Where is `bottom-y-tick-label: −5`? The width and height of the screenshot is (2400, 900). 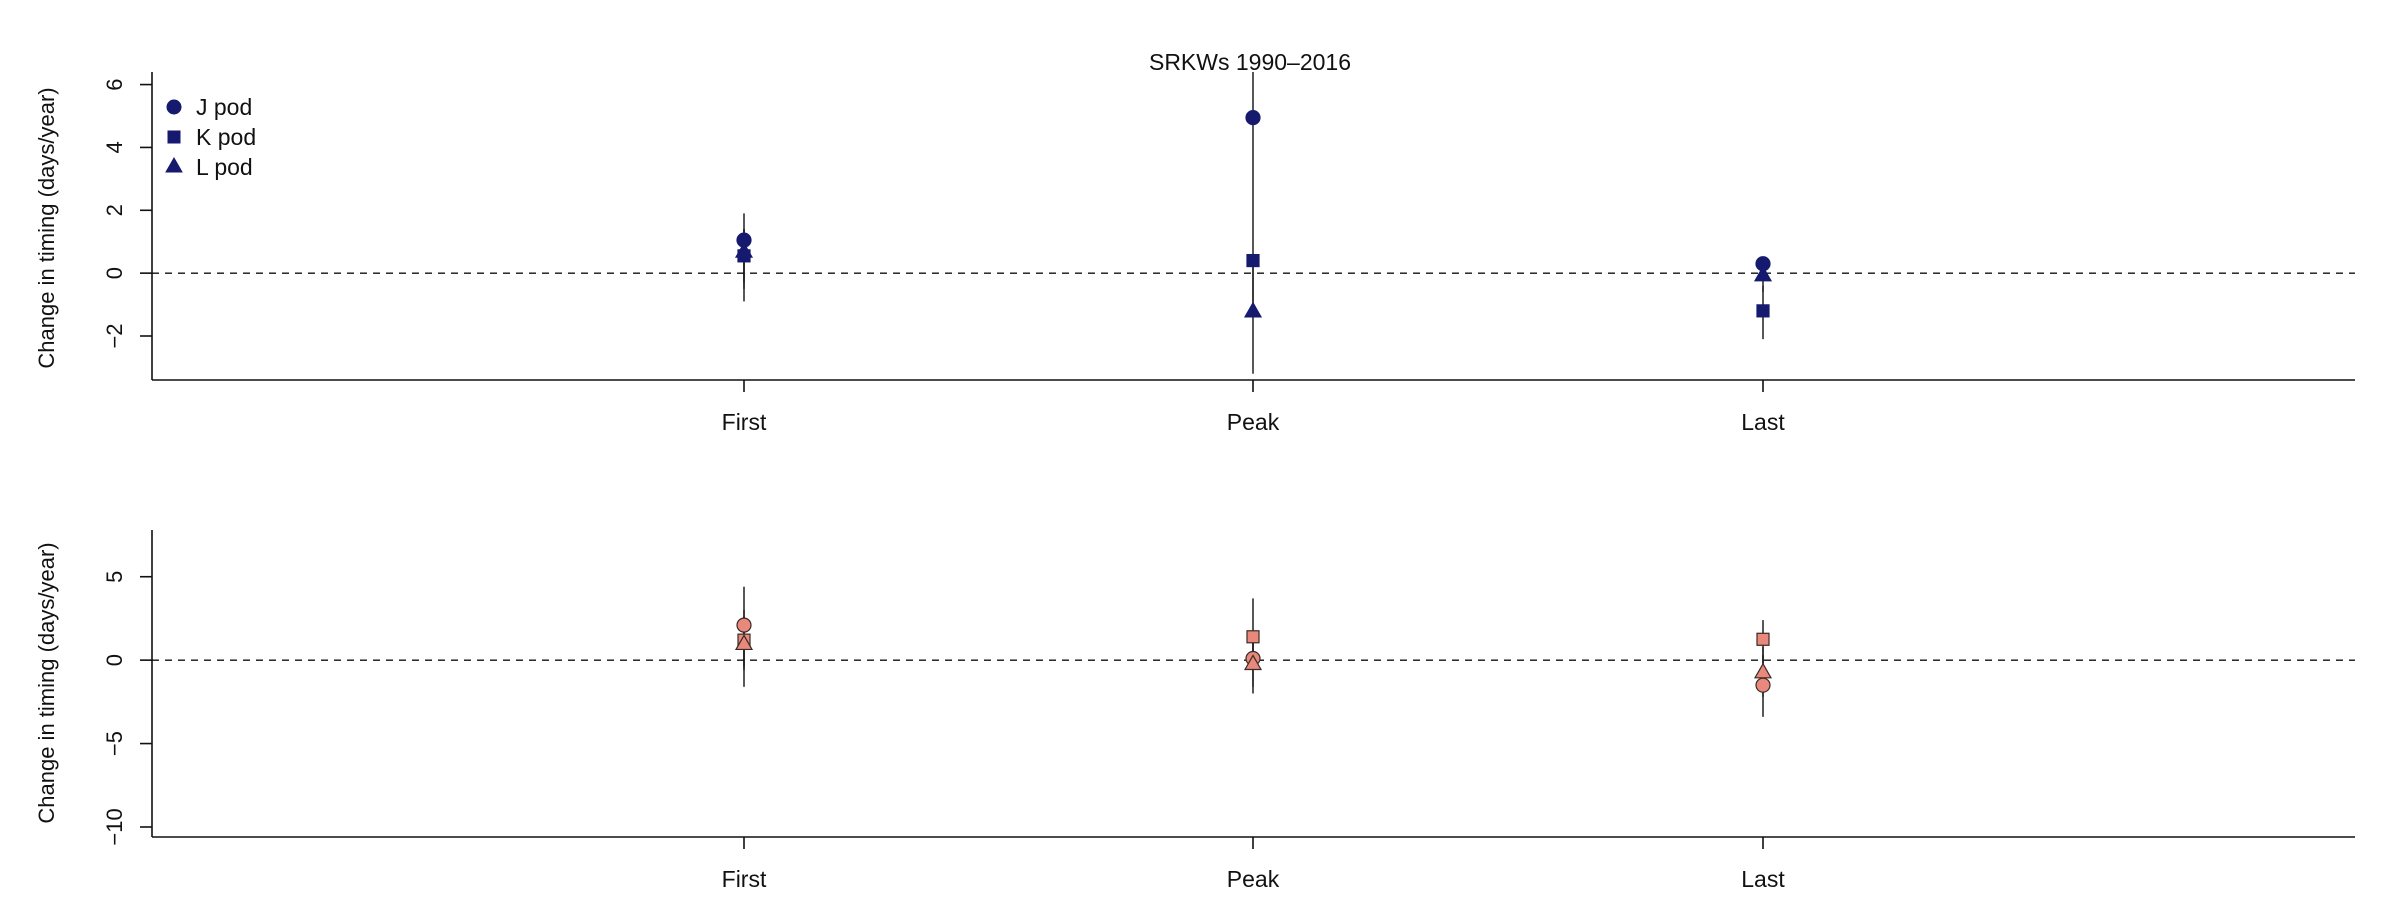 bottom-y-tick-label: −5 is located at coordinates (114, 743).